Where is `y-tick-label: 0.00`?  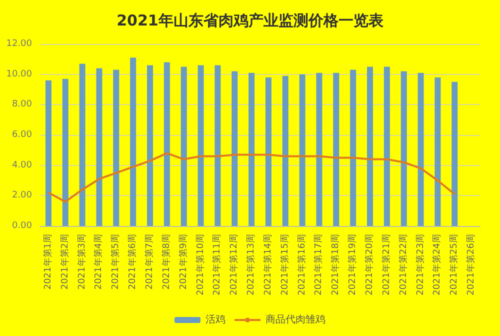
y-tick-label: 0.00 is located at coordinates (22, 226).